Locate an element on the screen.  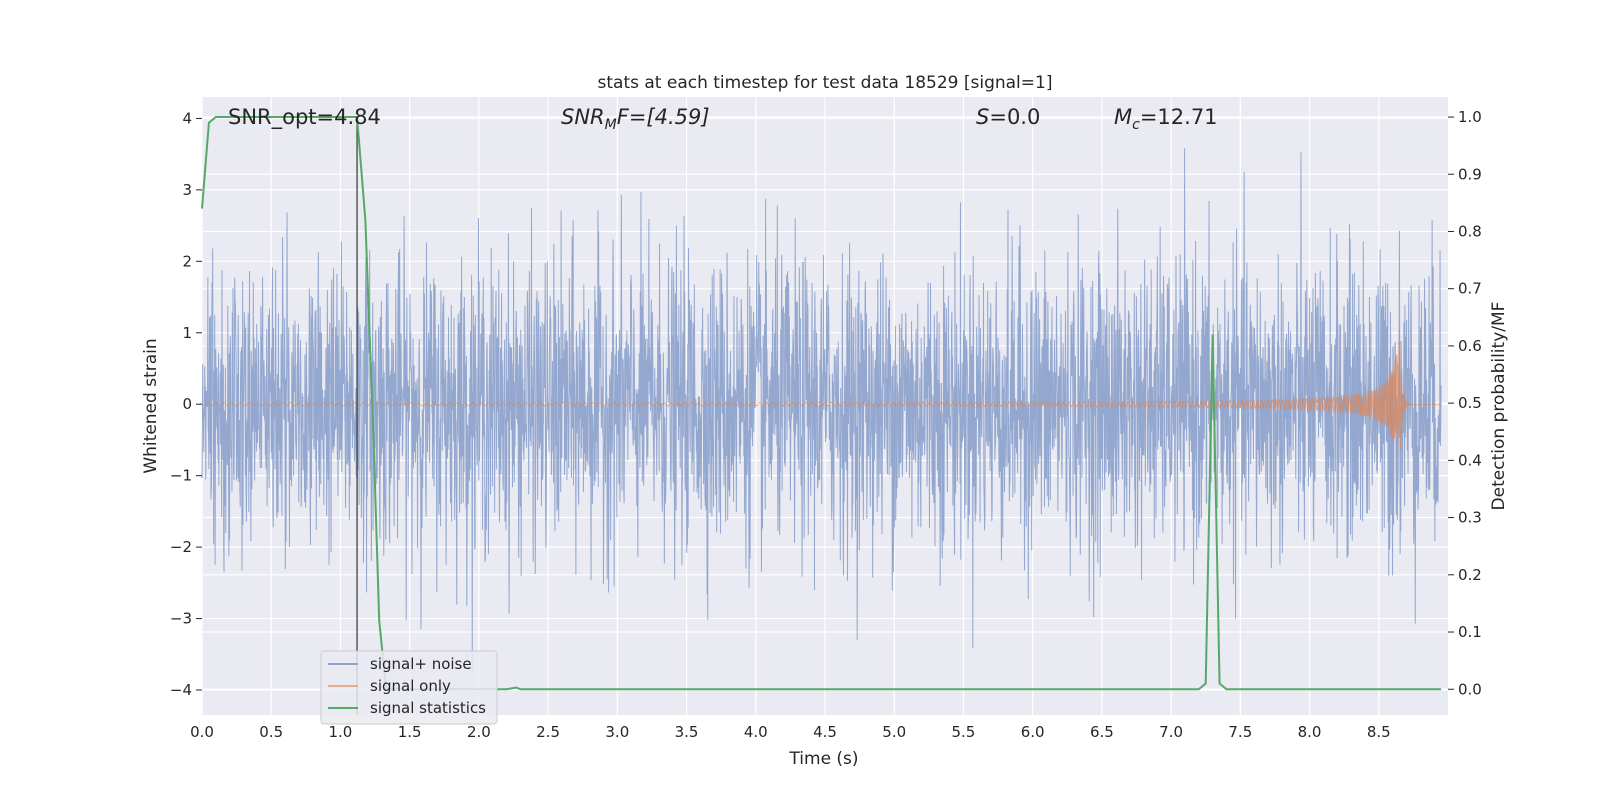
annotation-mc-sub: c is located at coordinates (1136, 125).